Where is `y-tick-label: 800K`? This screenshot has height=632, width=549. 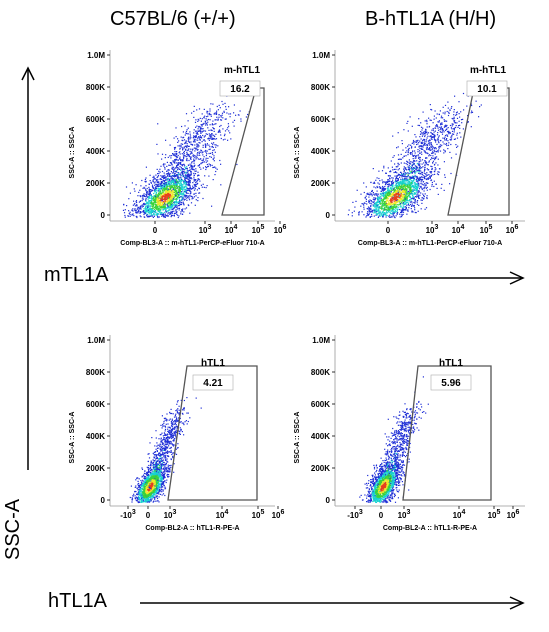 y-tick-label: 800K is located at coordinates (320, 87).